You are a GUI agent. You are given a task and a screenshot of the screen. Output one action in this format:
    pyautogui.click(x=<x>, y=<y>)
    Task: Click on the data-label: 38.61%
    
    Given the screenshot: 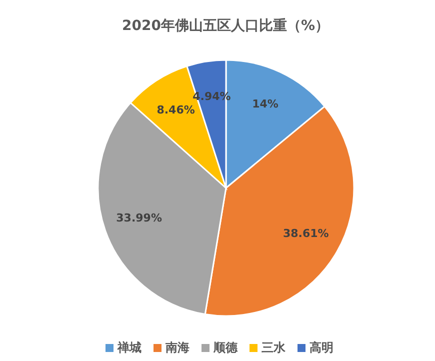 What is the action you would take?
    pyautogui.click(x=305, y=233)
    